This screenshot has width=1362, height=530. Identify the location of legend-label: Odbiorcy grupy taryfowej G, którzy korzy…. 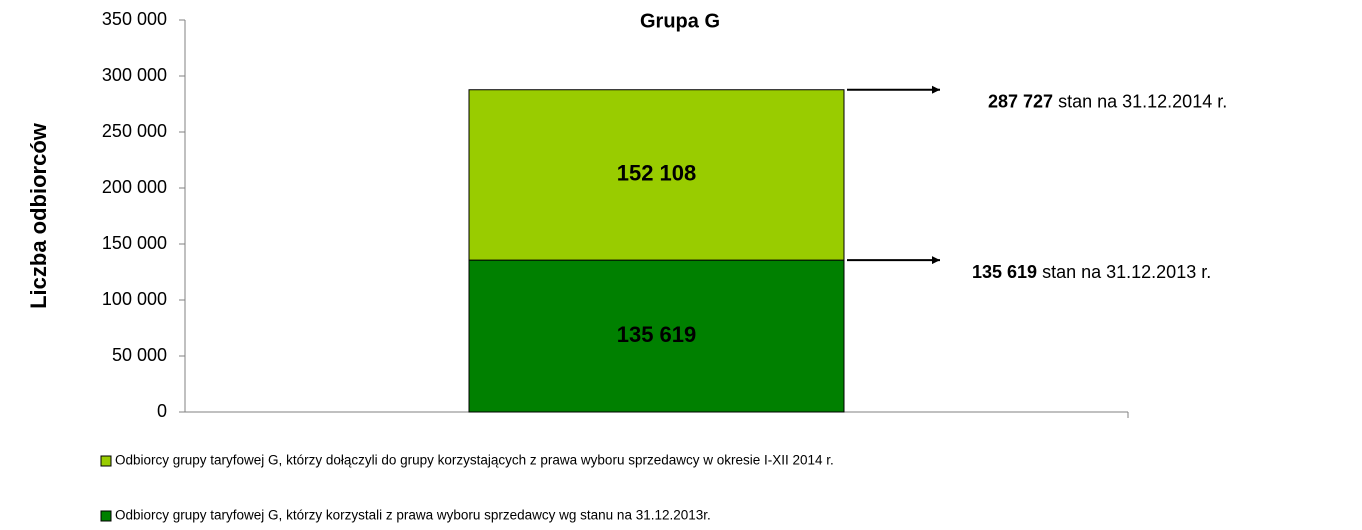
(413, 515).